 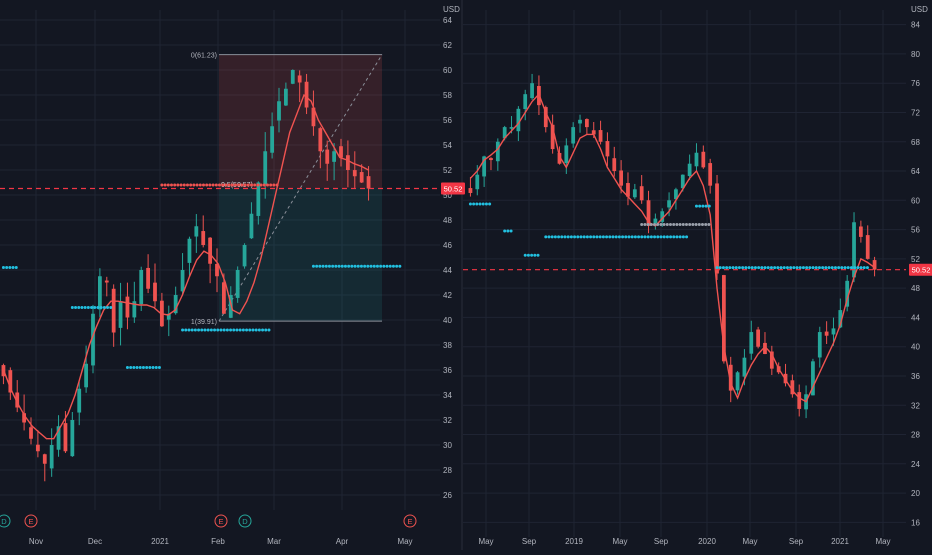 What do you see at coordinates (915, 435) in the screenshot?
I see `y-tick-label: 28` at bounding box center [915, 435].